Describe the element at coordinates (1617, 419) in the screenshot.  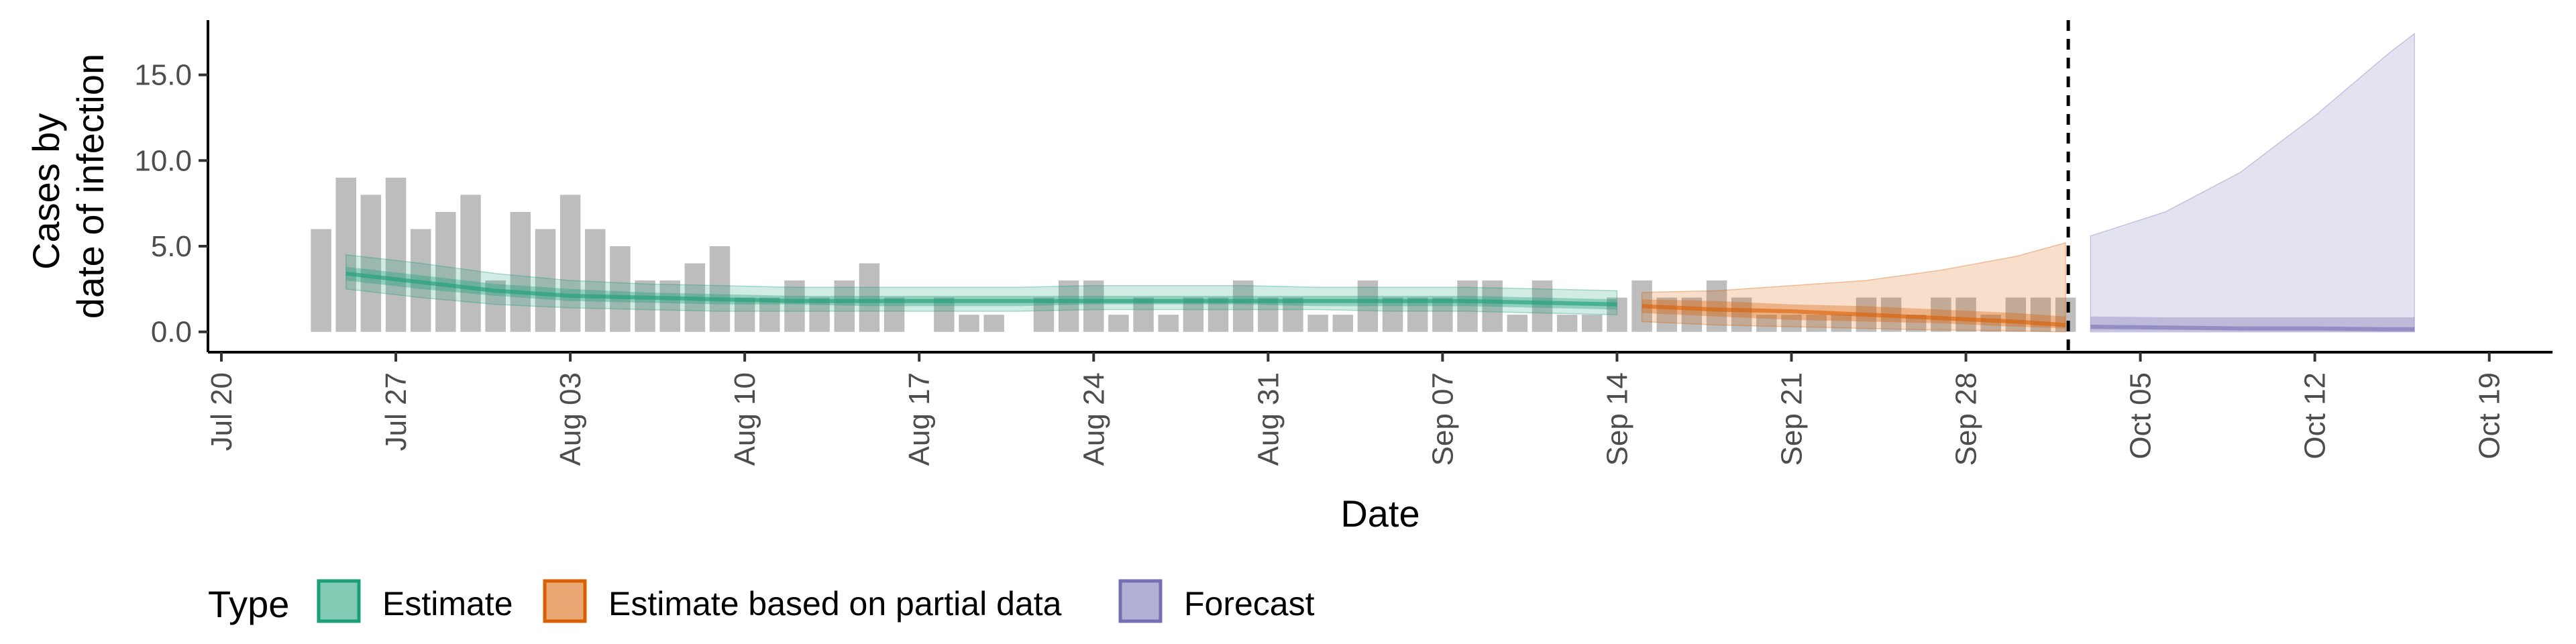
I see `x-tick-label: Sep 14` at that location.